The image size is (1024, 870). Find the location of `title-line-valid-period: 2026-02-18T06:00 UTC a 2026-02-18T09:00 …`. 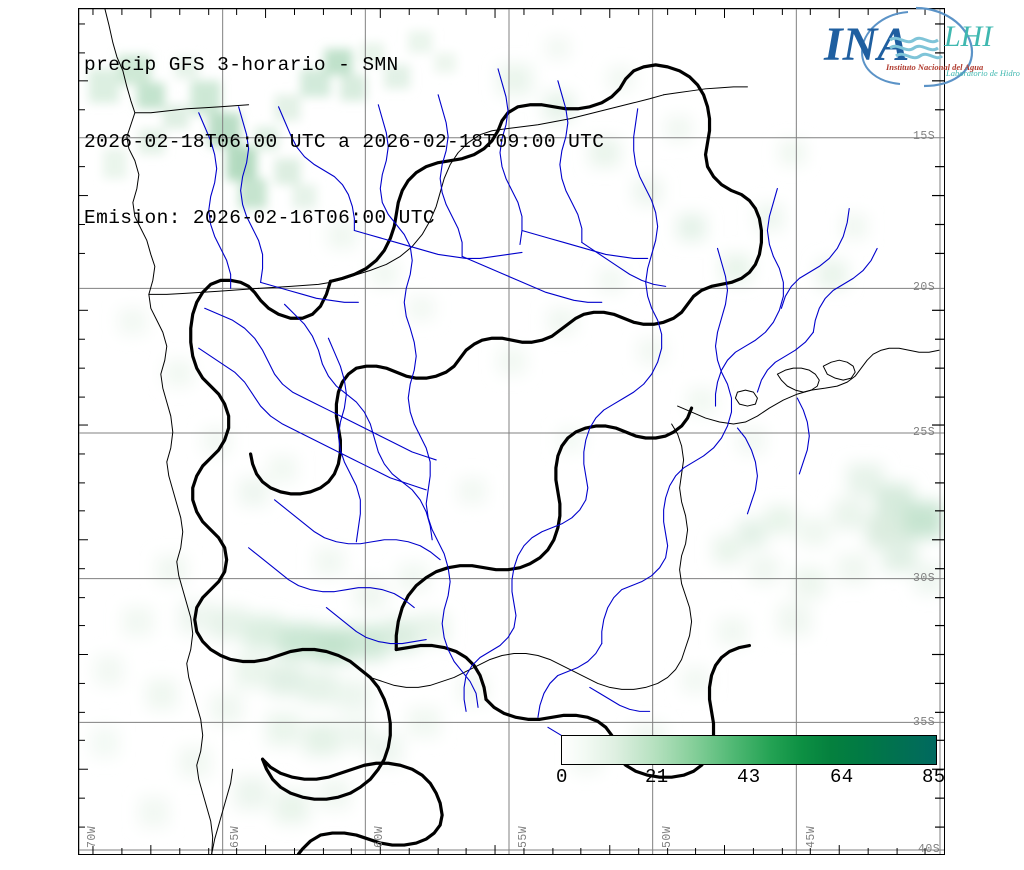

title-line-valid-period: 2026-02-18T06:00 UTC a 2026-02-18T09:00 … is located at coordinates (344, 141).